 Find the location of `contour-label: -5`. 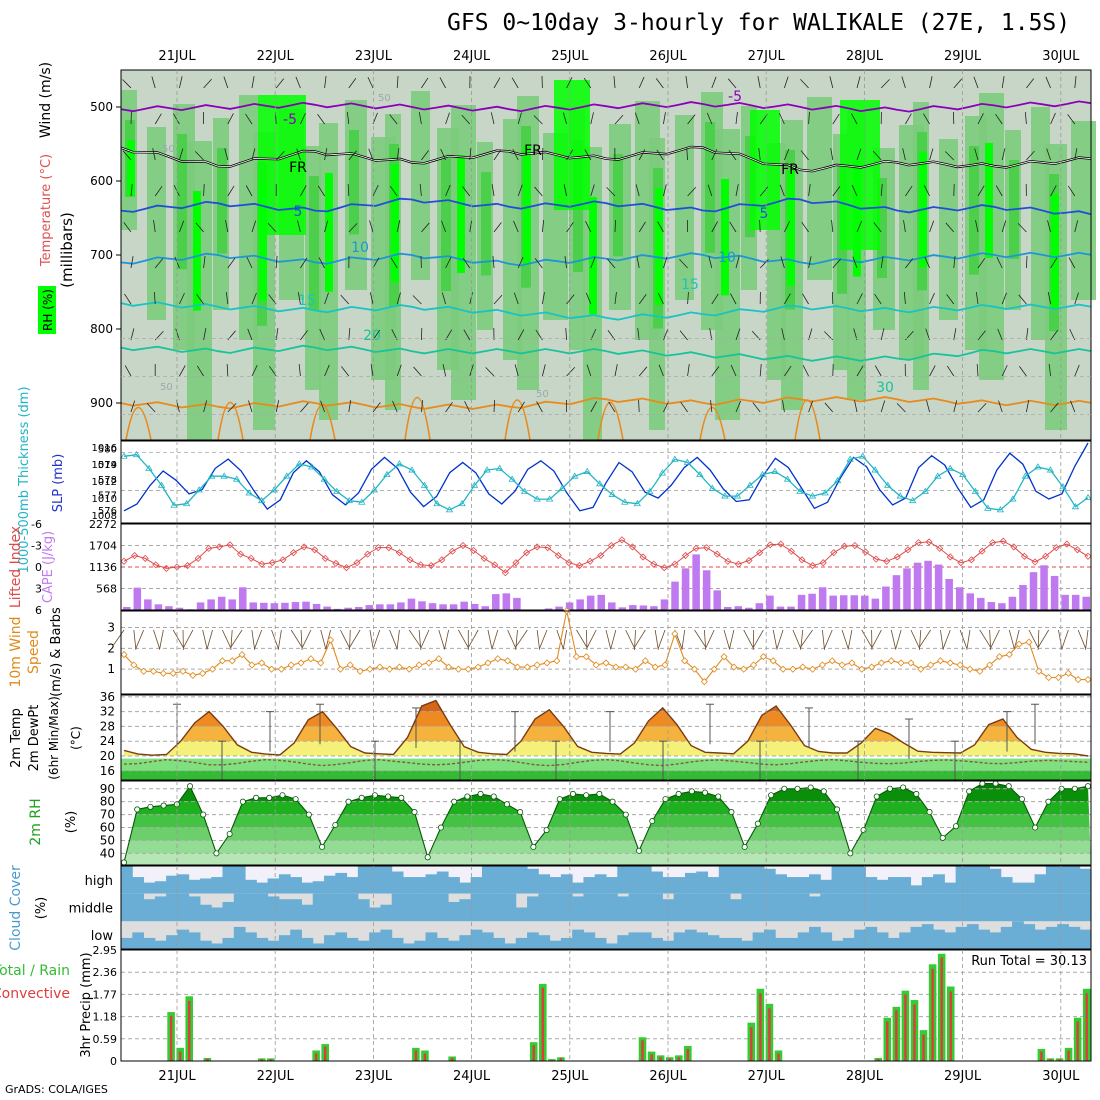

contour-label: -5 is located at coordinates (290, 120).